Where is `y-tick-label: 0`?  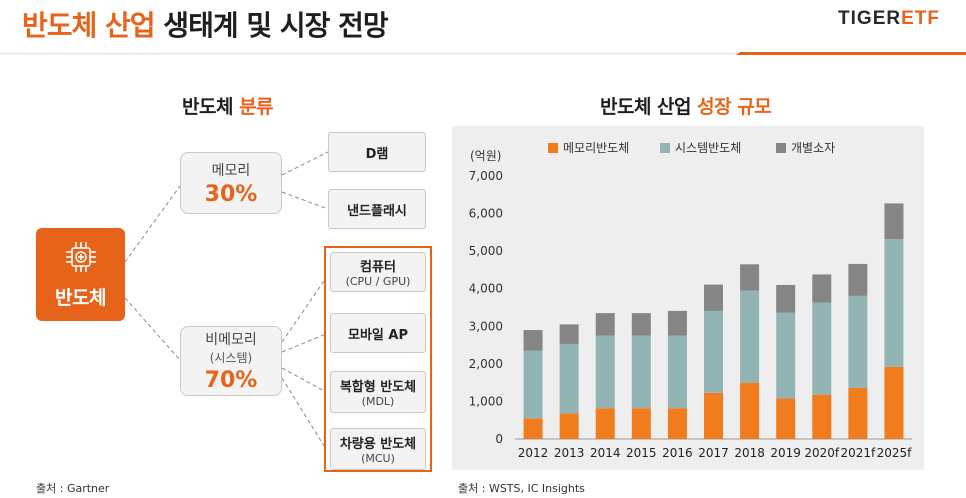 y-tick-label: 0 is located at coordinates (499, 439).